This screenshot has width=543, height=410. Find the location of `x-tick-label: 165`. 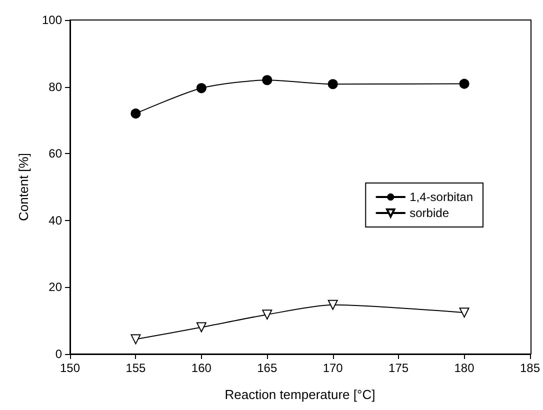

x-tick-label: 165 is located at coordinates (267, 368).